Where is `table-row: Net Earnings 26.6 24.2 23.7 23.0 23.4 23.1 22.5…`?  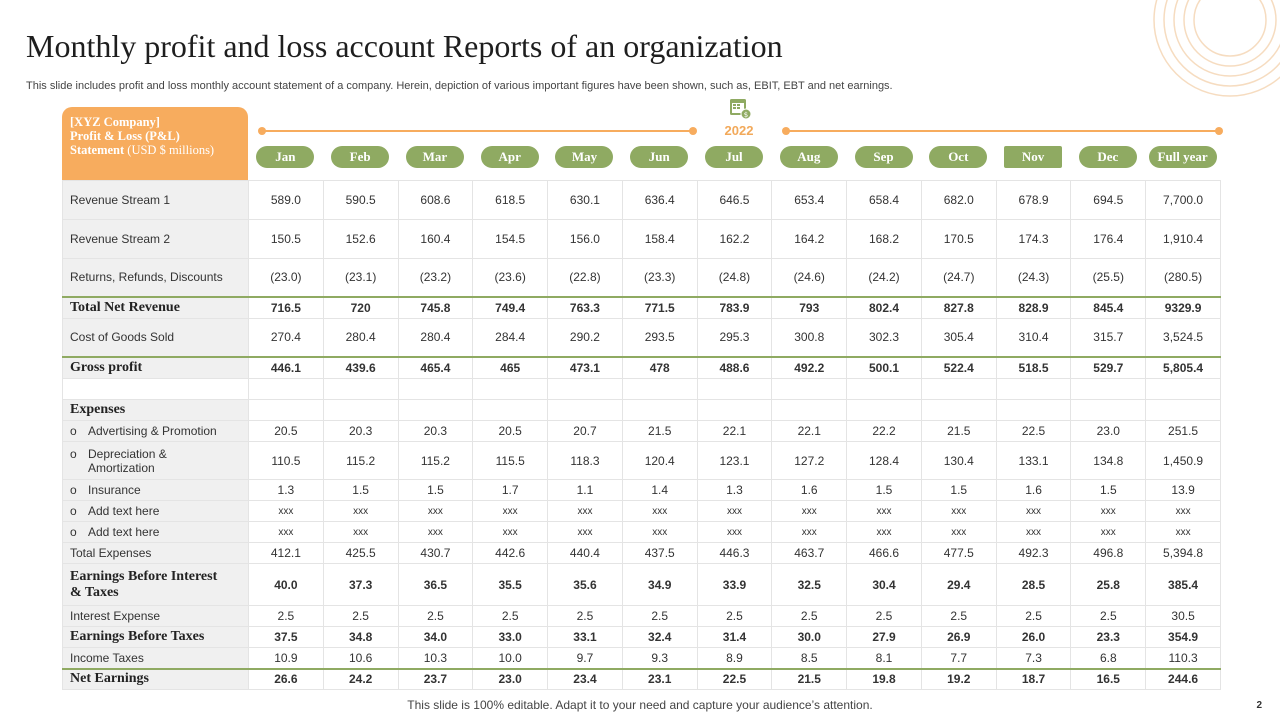
table-row: Net Earnings 26.6 24.2 23.7 23.0 23.4 23.1 22.5… is located at coordinates (641, 679).